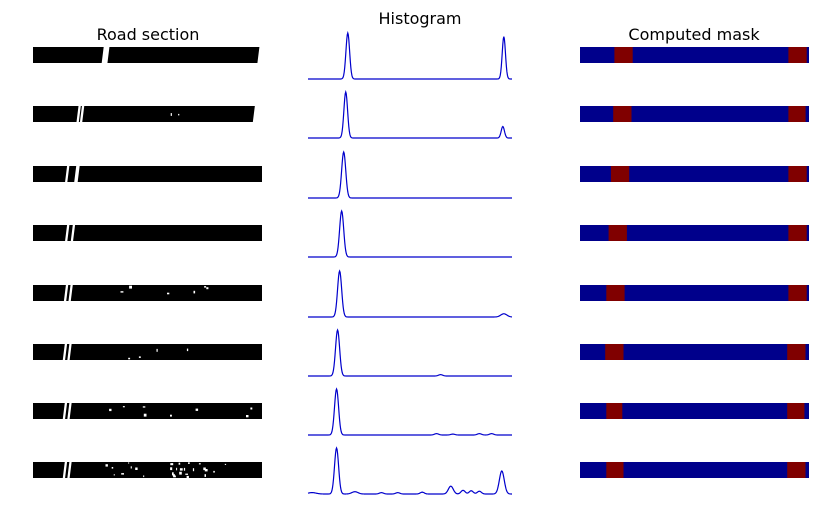  Describe the element at coordinates (148, 34) in the screenshot. I see `road-section-title: Road section` at that location.